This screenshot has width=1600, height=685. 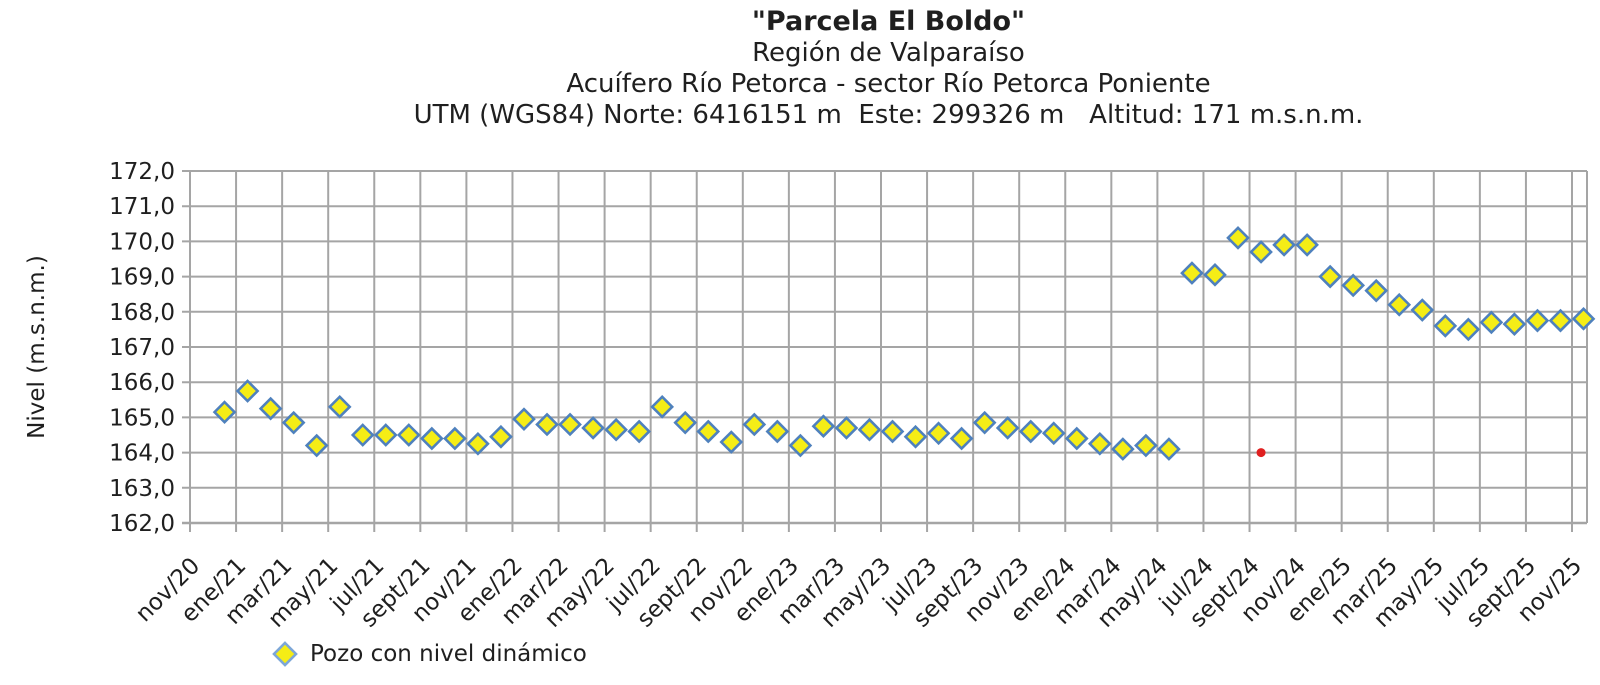 I want to click on red-data-point, so click(x=1261, y=453).